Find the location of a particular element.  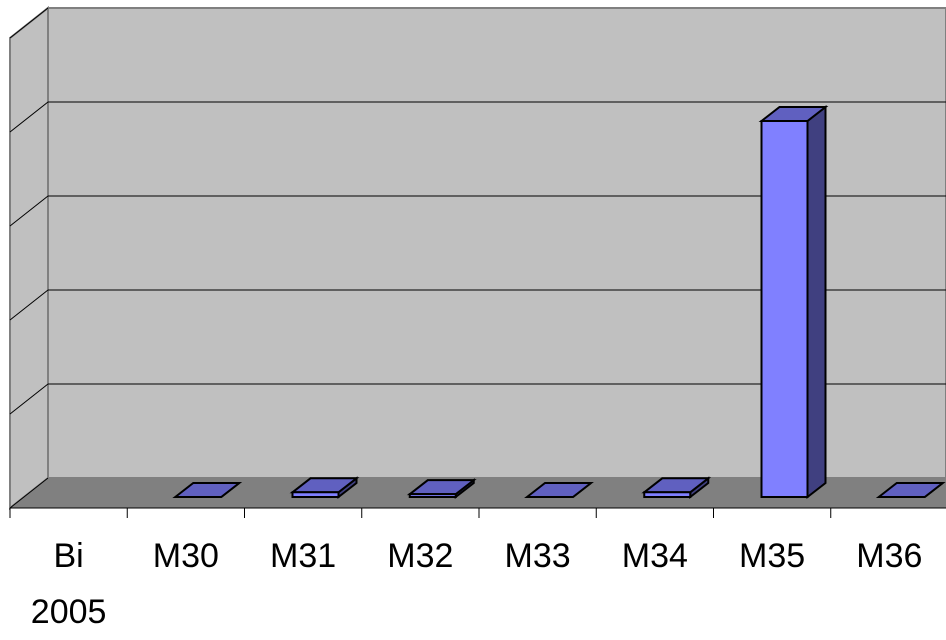

x-tick-label: M31 is located at coordinates (303, 556).